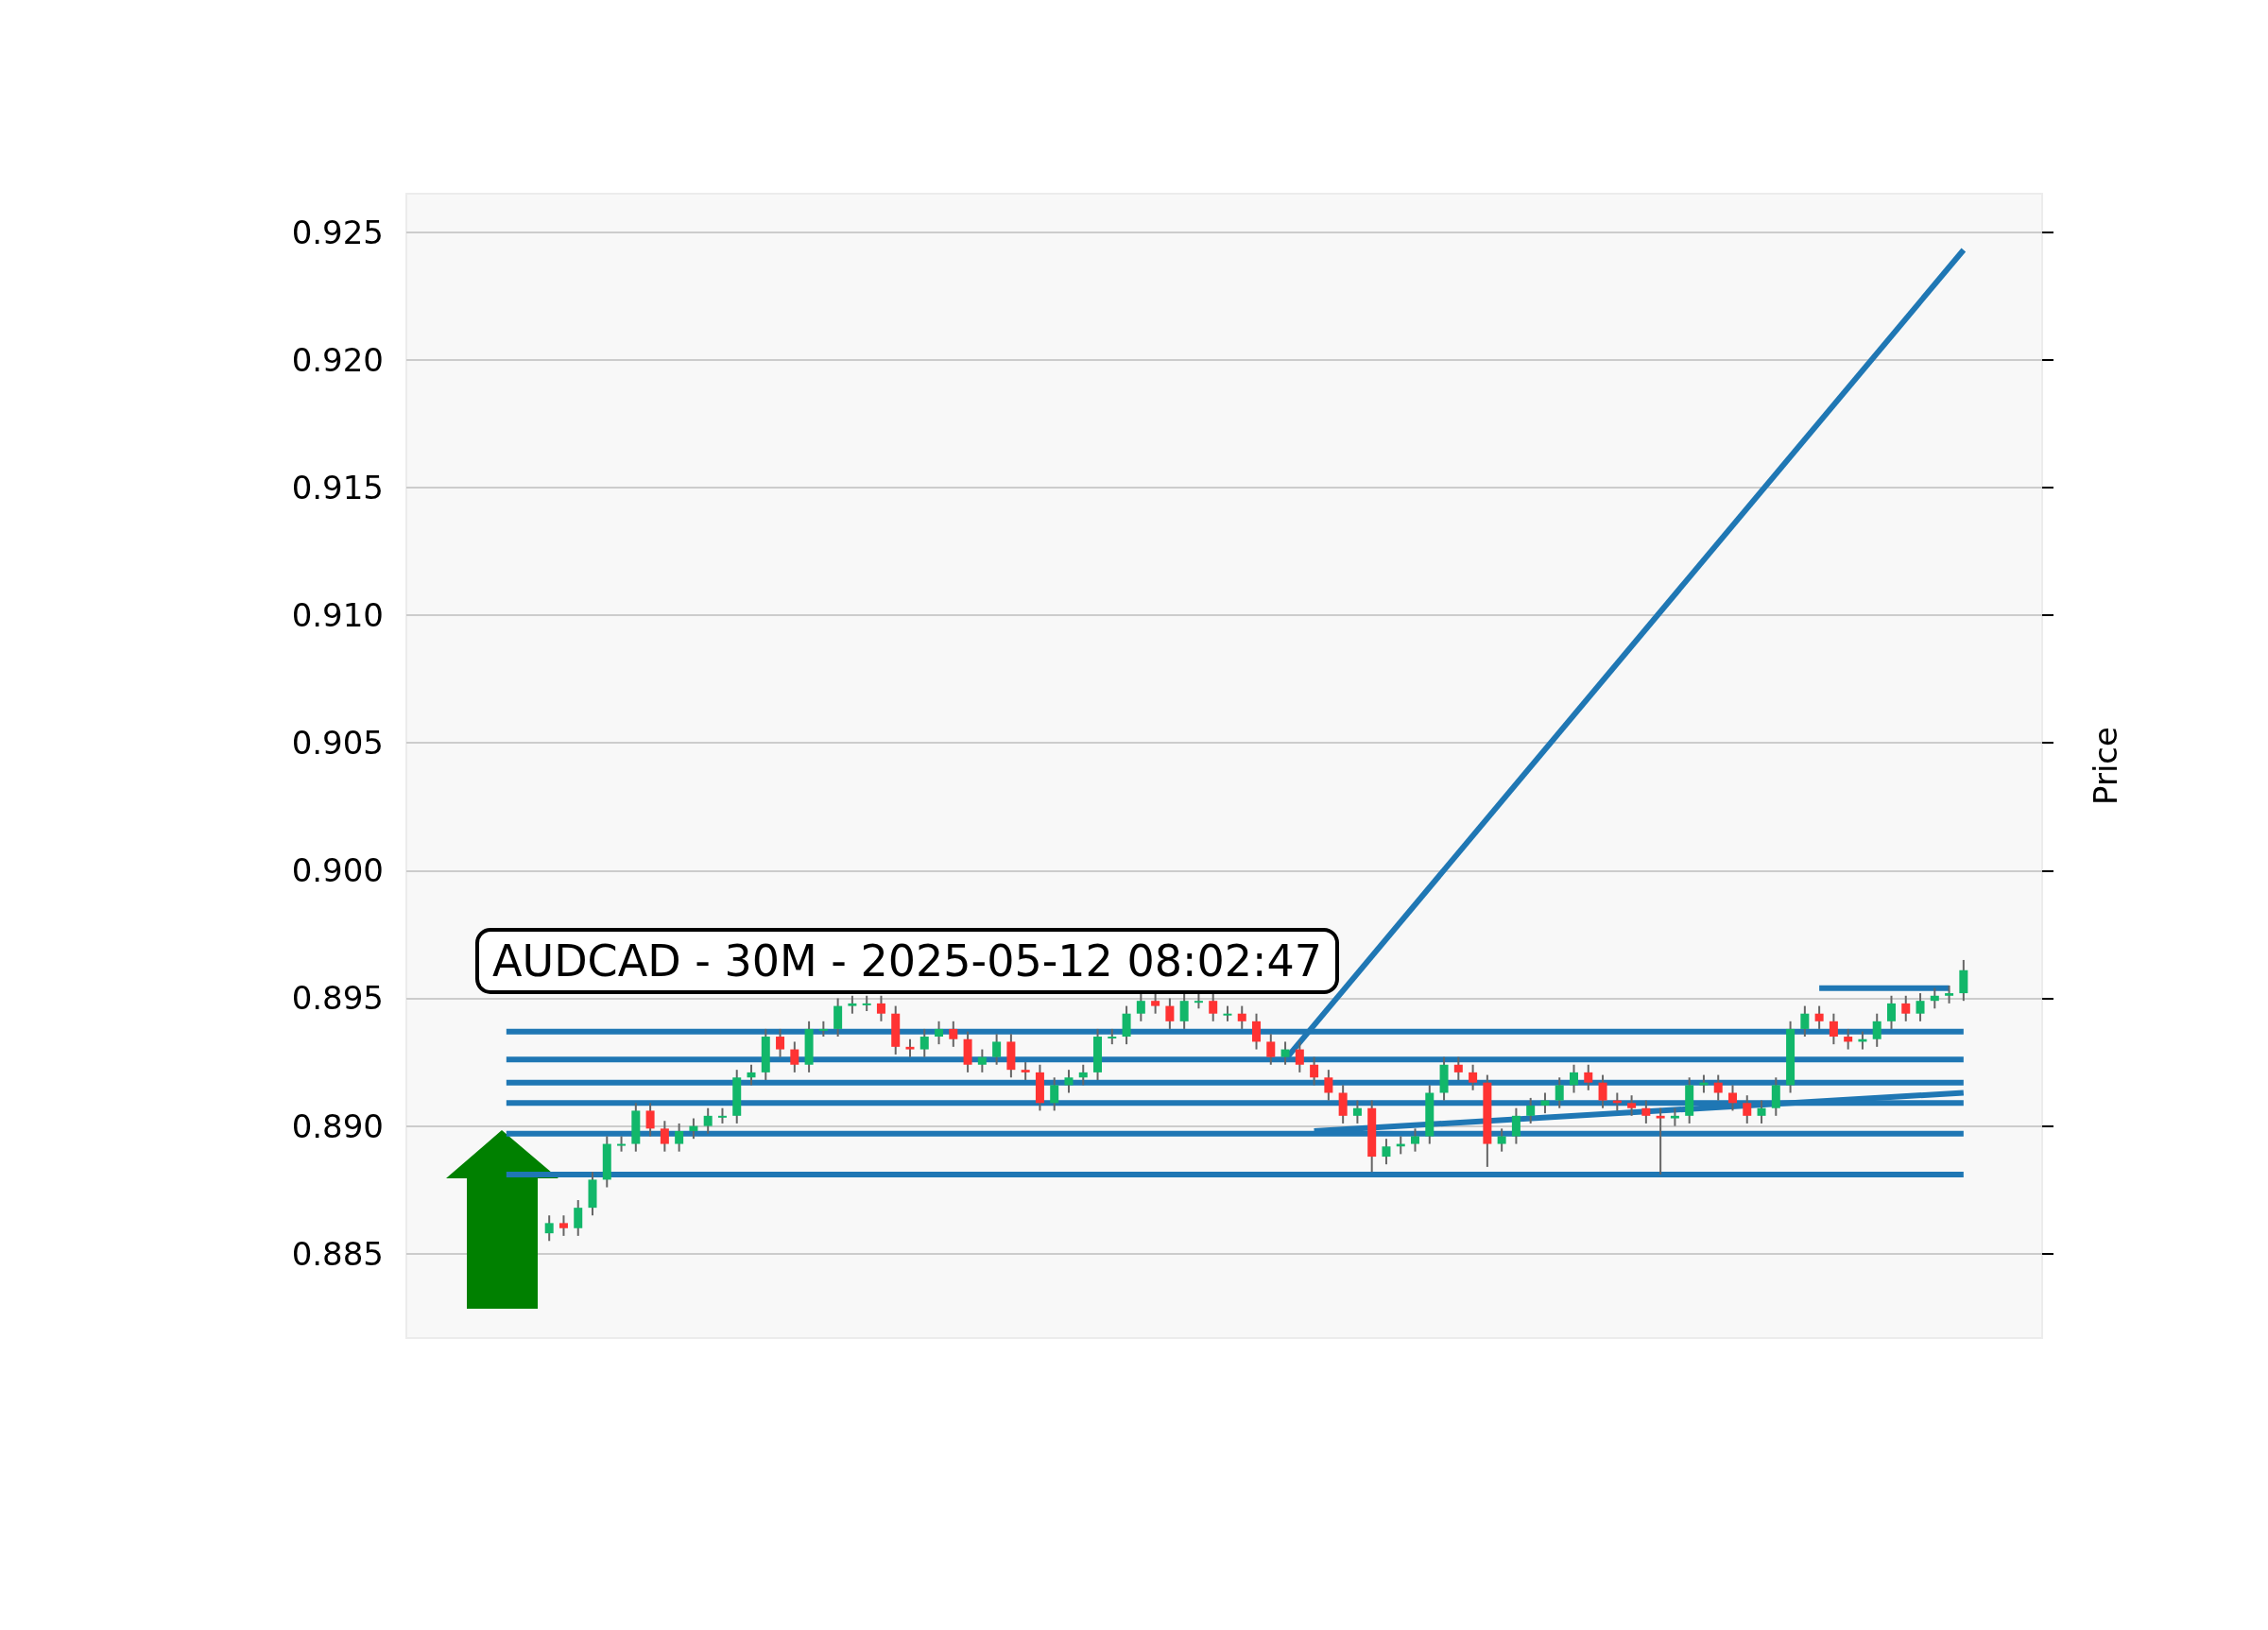 This screenshot has height=1630, width=2268. Describe the element at coordinates (337, 871) in the screenshot. I see `y-tick-label: 0.900` at that location.